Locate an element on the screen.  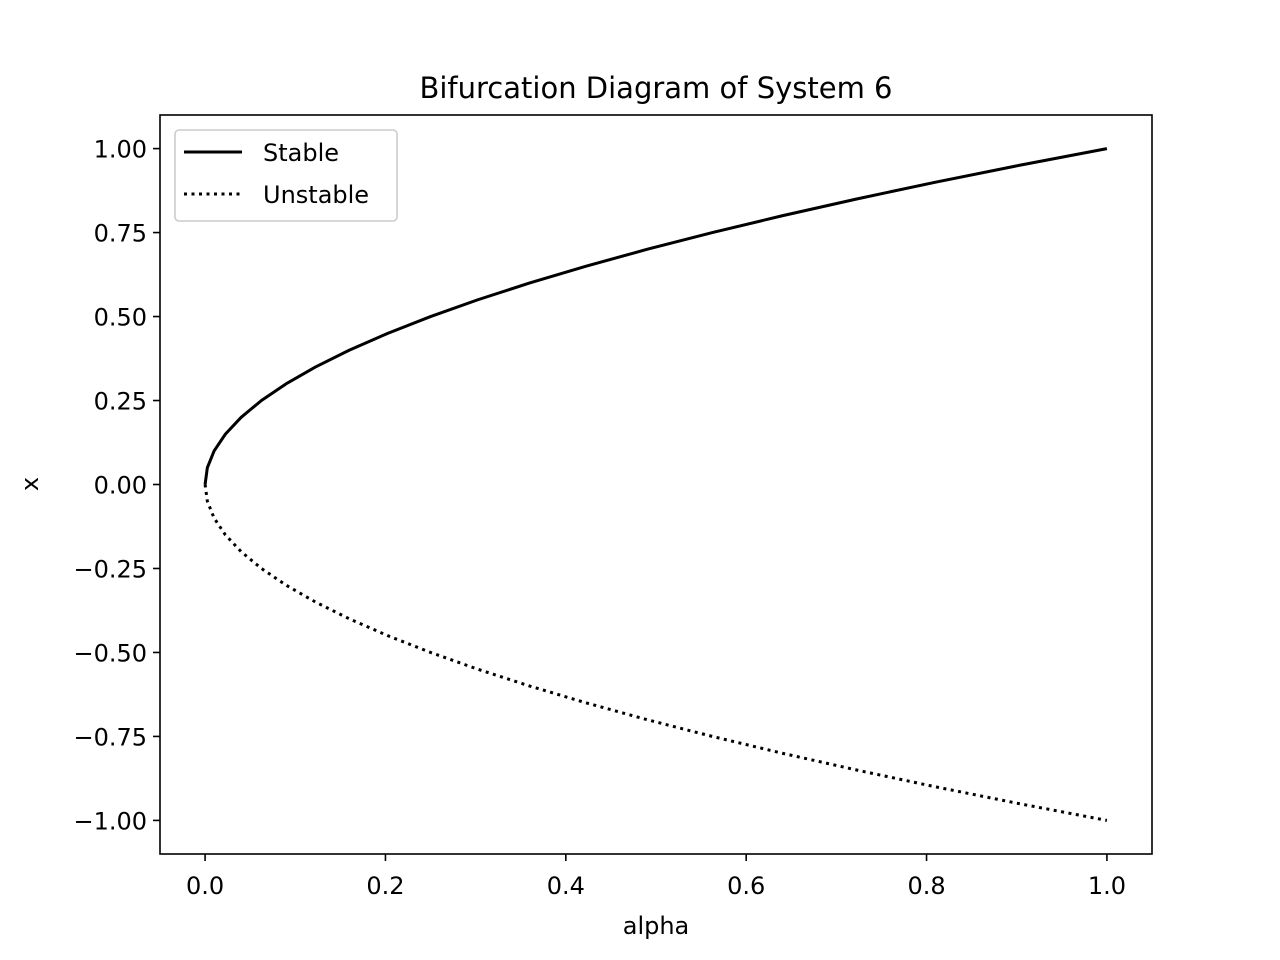
x-tick-label: 0.8 is located at coordinates (926, 886).